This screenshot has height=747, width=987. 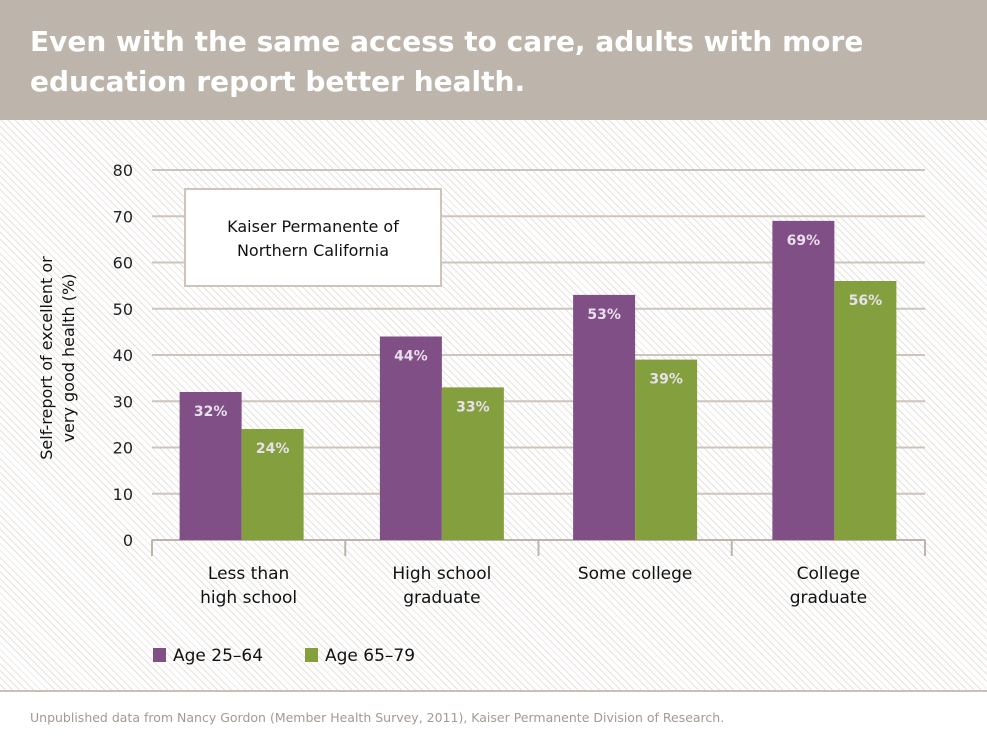 What do you see at coordinates (441, 574) in the screenshot?
I see `x-tick-label: High school` at bounding box center [441, 574].